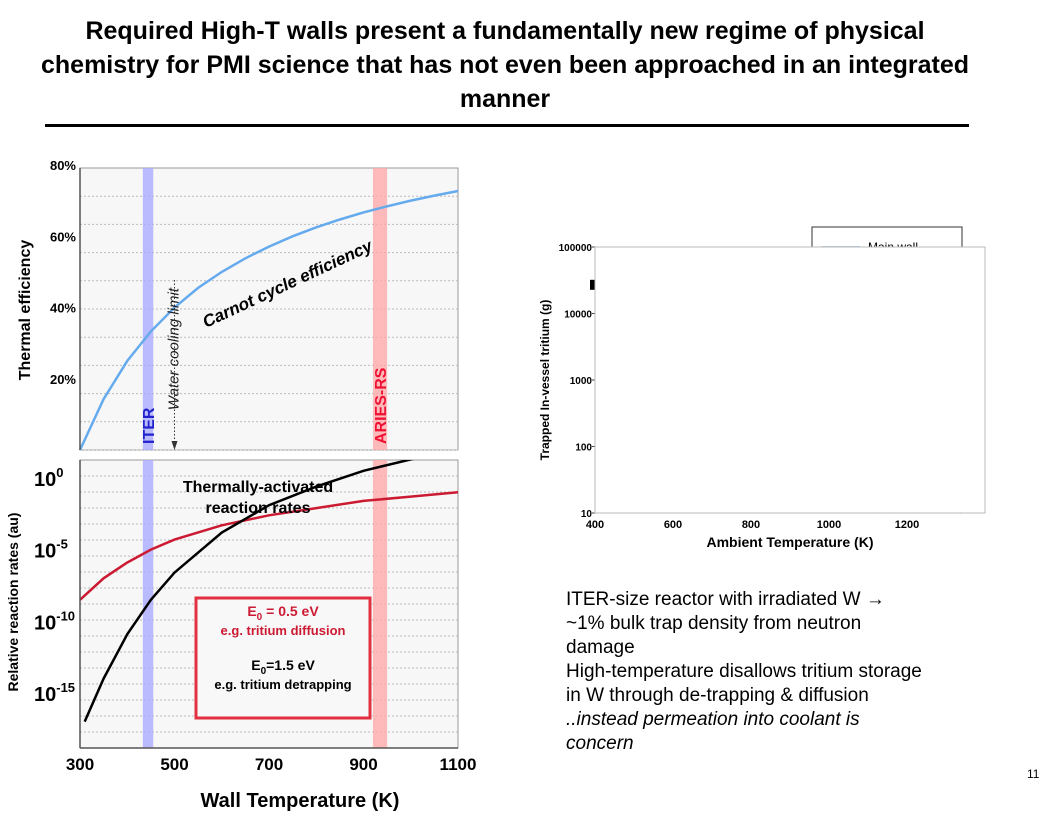 The width and height of the screenshot is (1056, 816). I want to click on notes-line: ..instead permeation into coolant is, so click(713, 719).